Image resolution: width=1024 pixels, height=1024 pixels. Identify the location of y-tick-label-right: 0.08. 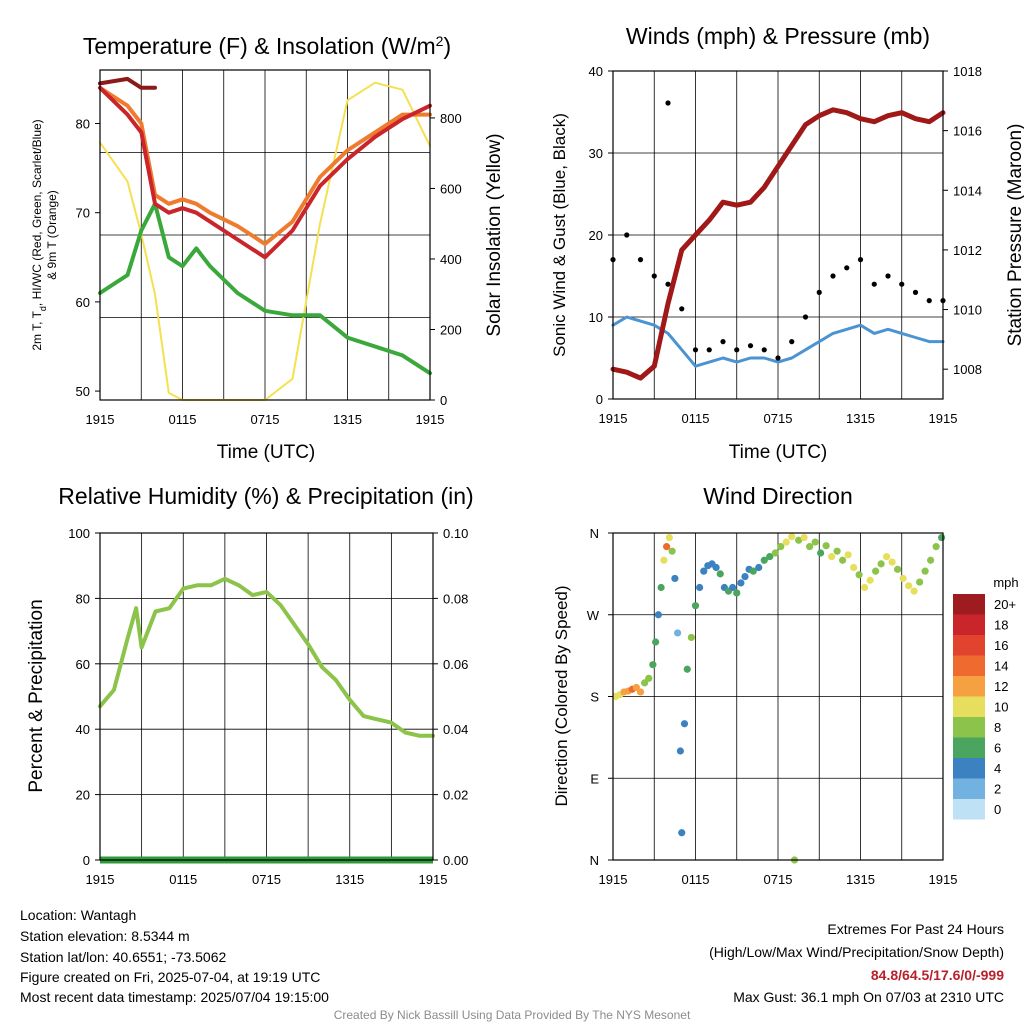
(455, 598).